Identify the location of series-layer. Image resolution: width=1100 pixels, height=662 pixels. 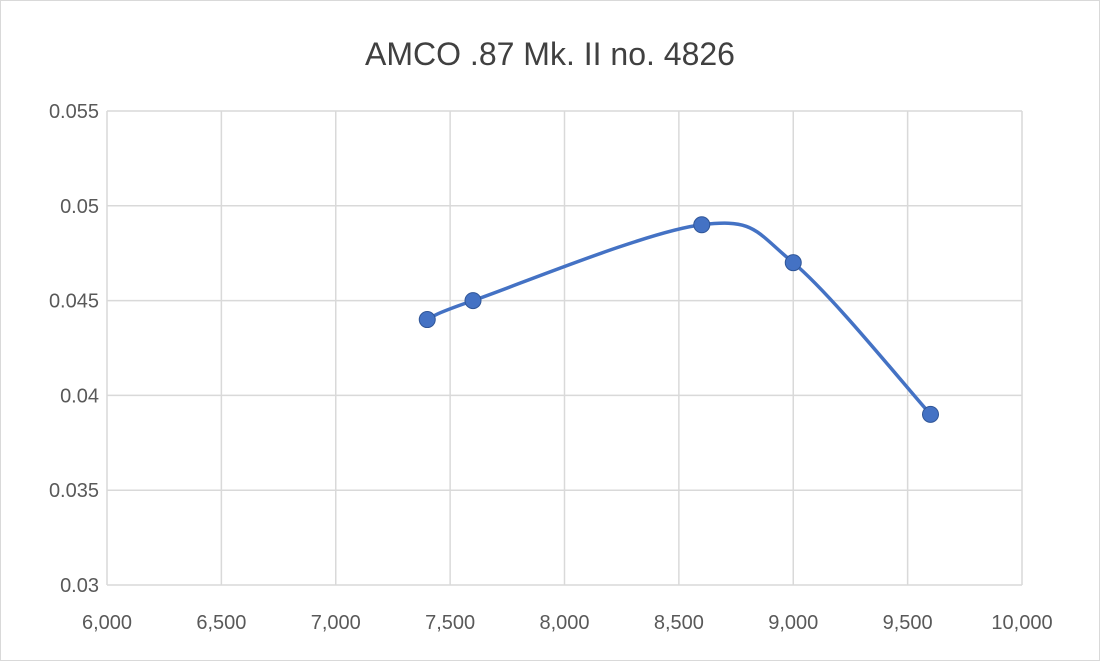
(678, 319).